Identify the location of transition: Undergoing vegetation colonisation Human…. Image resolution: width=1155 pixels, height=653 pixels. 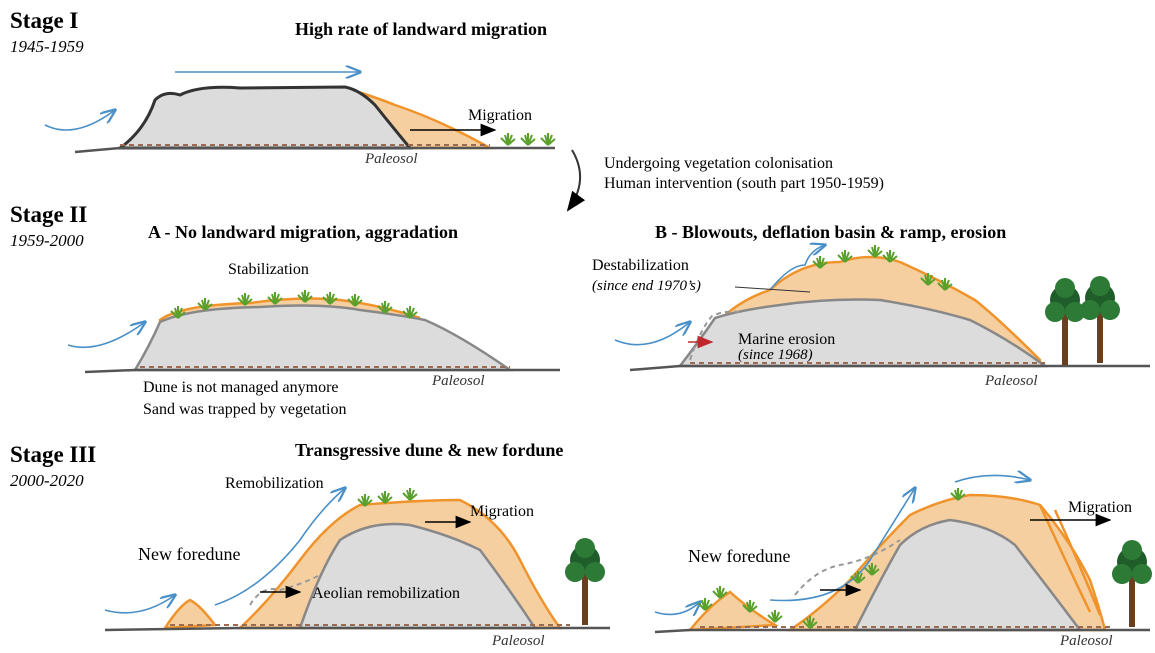
(725, 180).